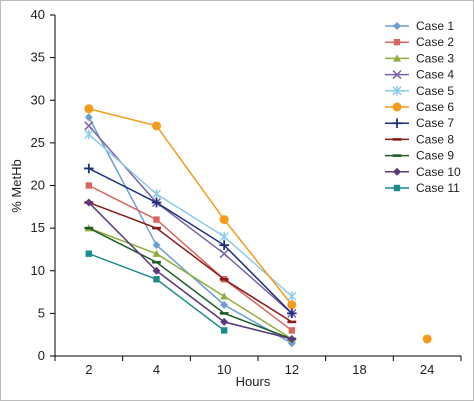  Describe the element at coordinates (88, 369) in the screenshot. I see `x-tick-label: 2` at that location.